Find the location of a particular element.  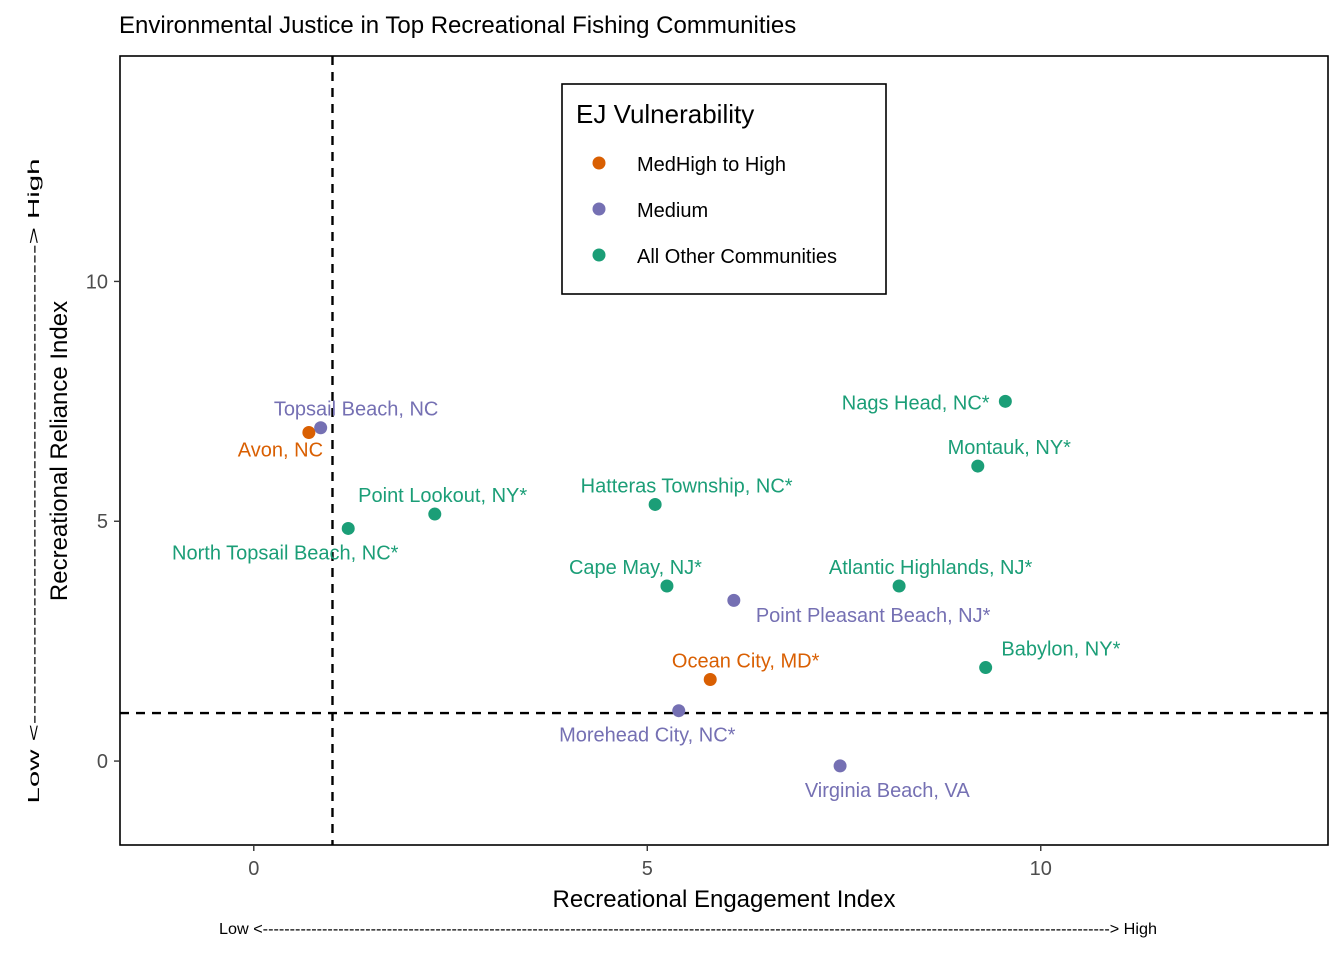

label-point-lookout-ny: Point Lookout, NY* is located at coordinates (442, 496).